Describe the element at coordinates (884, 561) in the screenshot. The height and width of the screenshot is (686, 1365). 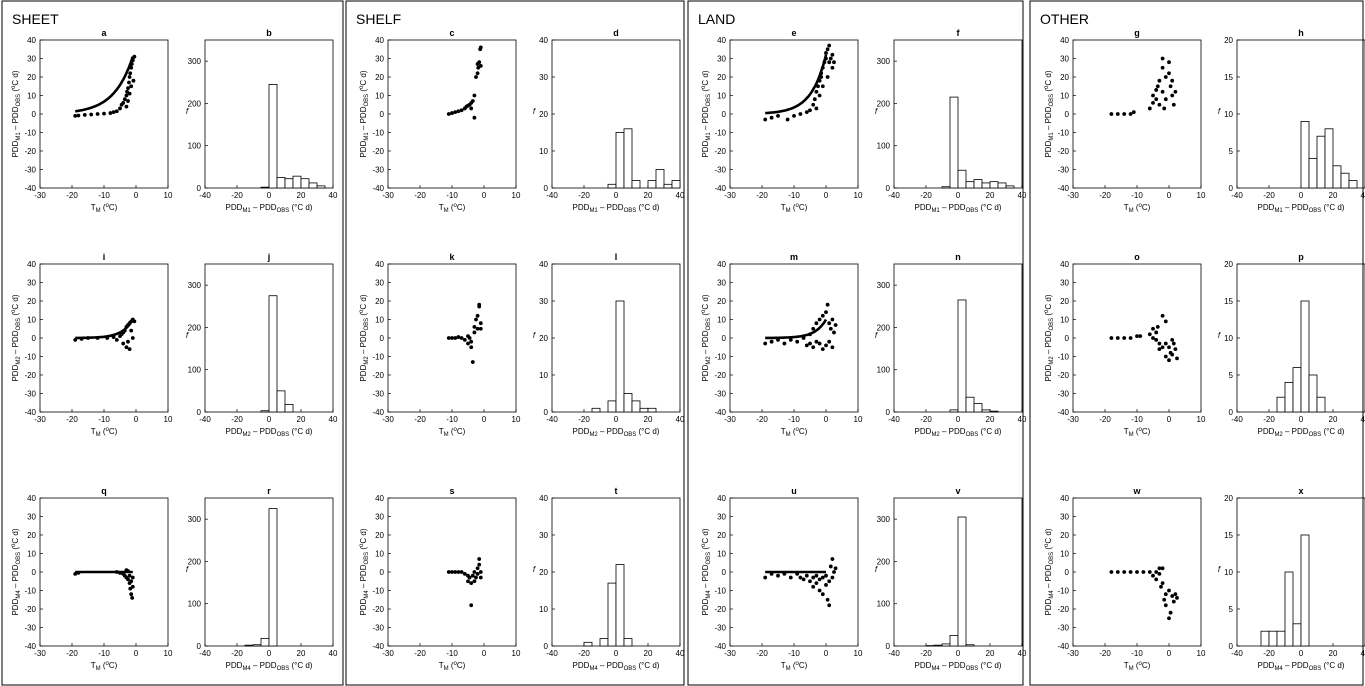
I see `y-tick-label: 200` at that location.